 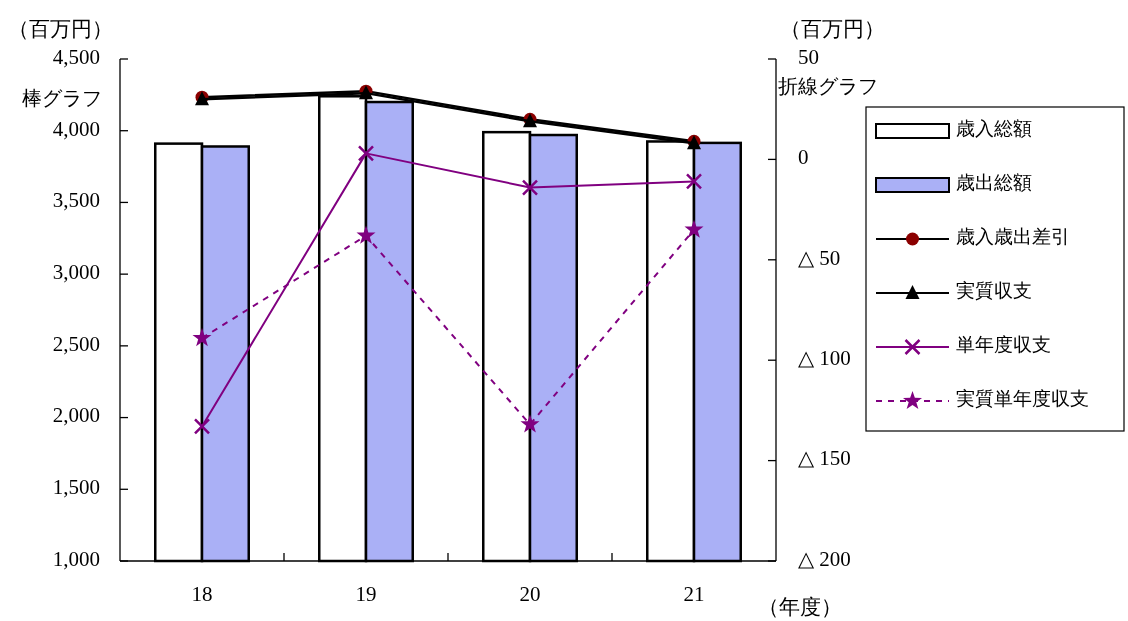 What do you see at coordinates (800, 606) in the screenshot?
I see `xlabel: （年度）` at bounding box center [800, 606].